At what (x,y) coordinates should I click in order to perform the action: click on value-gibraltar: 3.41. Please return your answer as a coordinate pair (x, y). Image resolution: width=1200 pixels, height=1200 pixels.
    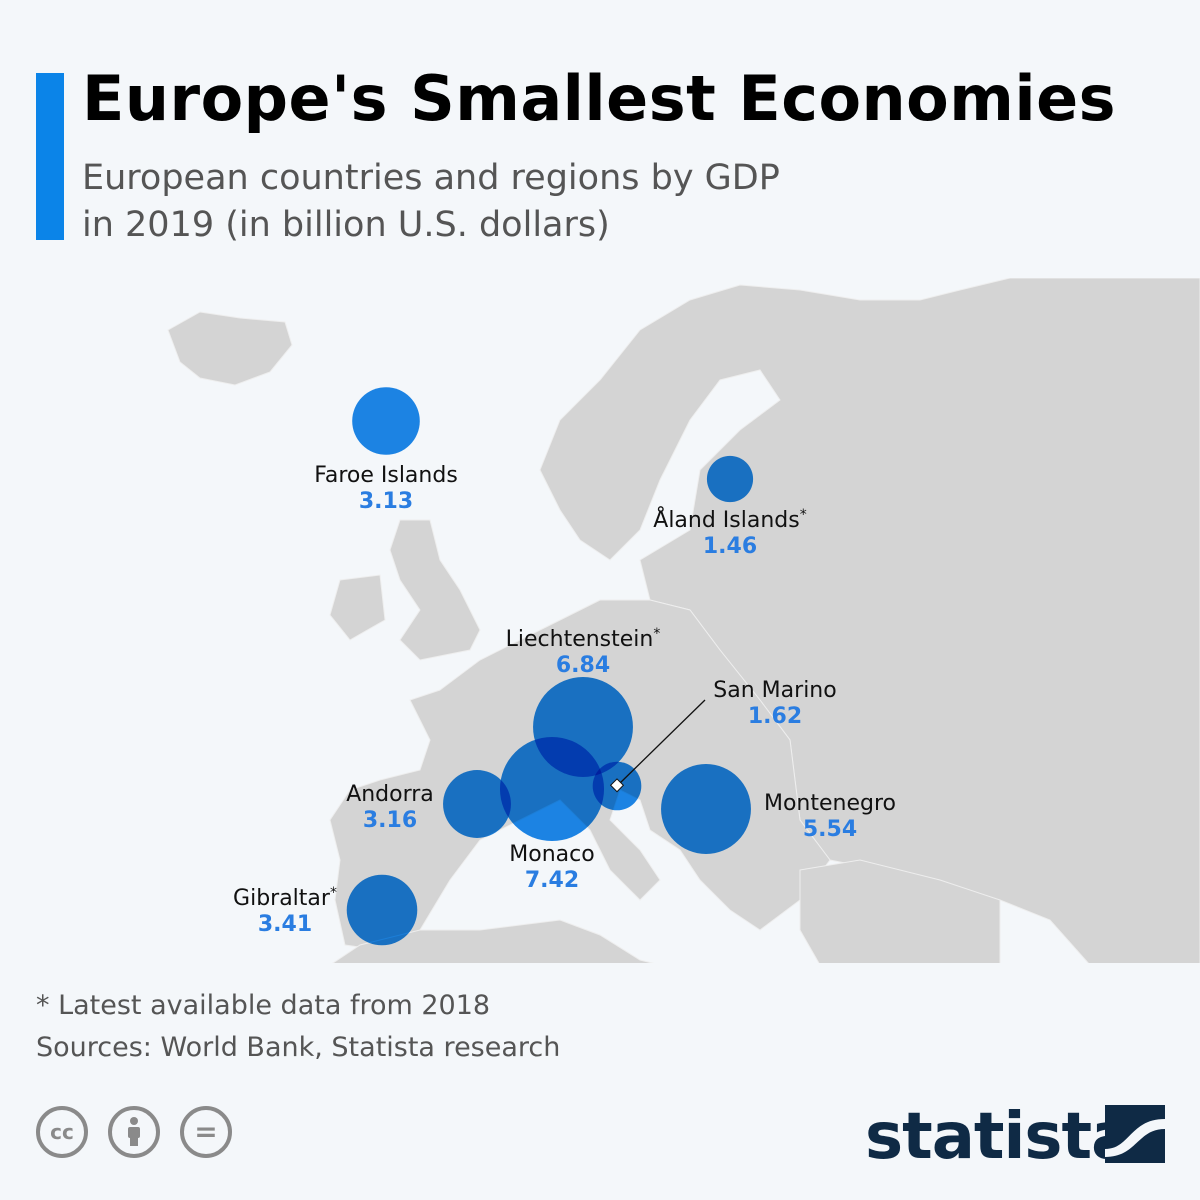
    Looking at the image, I should click on (285, 924).